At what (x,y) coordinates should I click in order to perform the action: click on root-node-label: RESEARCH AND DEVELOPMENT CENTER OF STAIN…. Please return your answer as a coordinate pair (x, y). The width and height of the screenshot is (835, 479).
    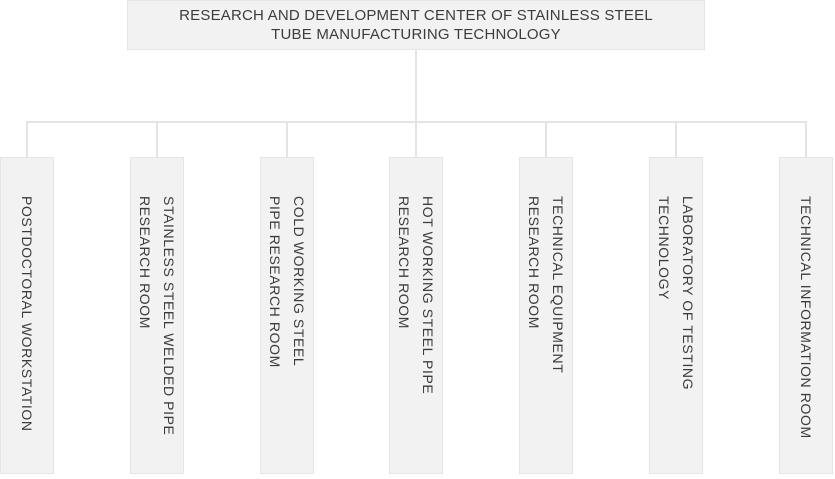
    Looking at the image, I should click on (416, 25).